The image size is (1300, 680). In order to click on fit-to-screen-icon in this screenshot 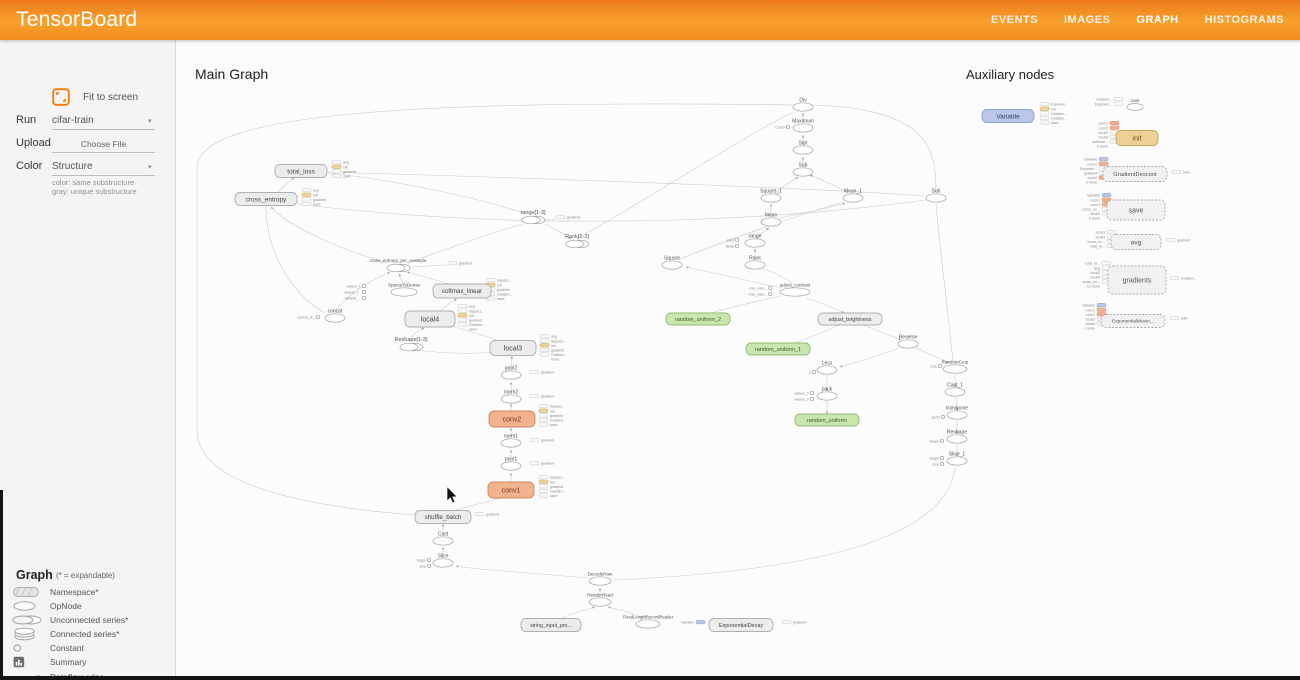, I will do `click(61, 97)`.